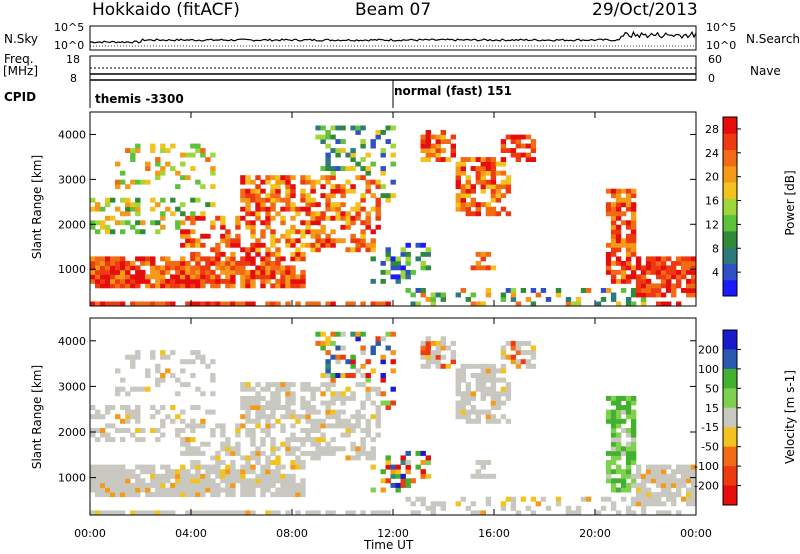 Image resolution: width=800 pixels, height=554 pixels. Describe the element at coordinates (730, 239) in the screenshot. I see `power-colorbar-swatch` at that location.